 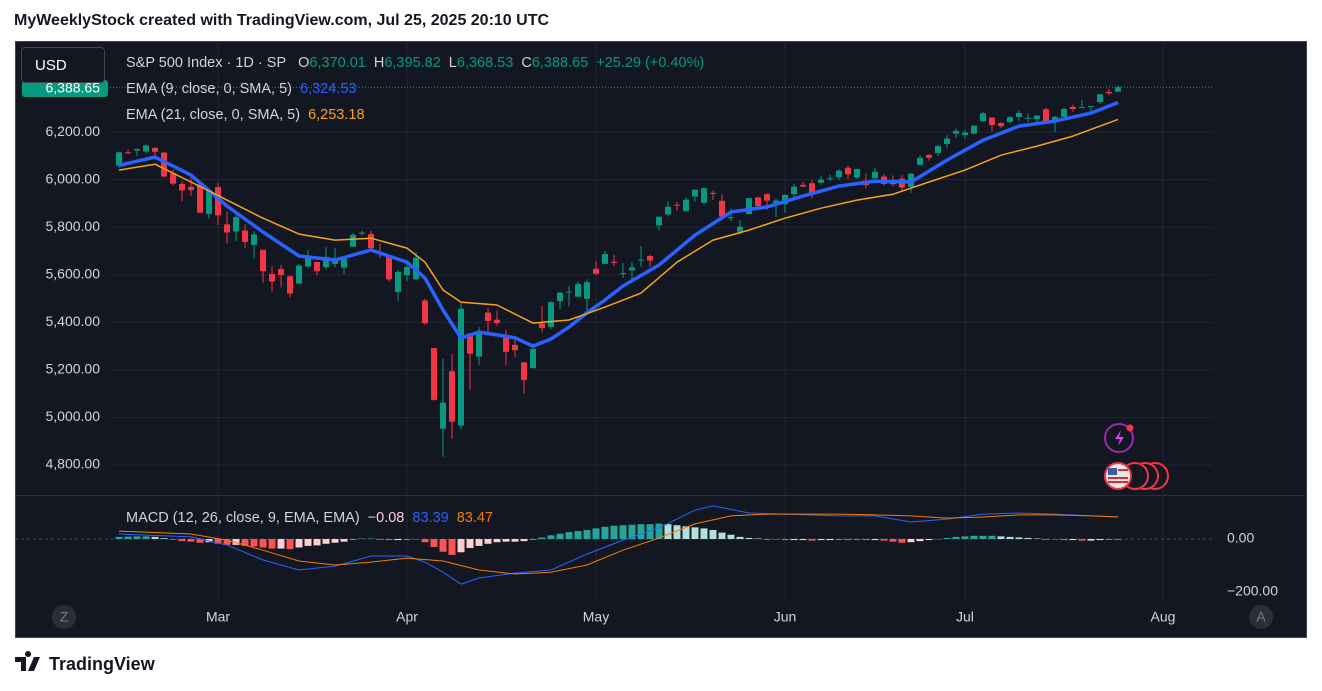 What do you see at coordinates (213, 115) in the screenshot?
I see `ema-name: EMA (21, close, 0, SMA, 5)` at bounding box center [213, 115].